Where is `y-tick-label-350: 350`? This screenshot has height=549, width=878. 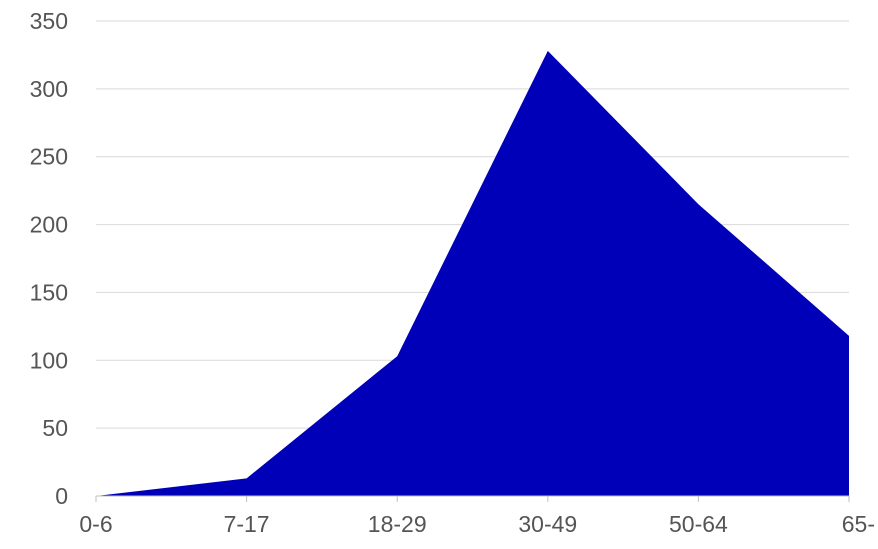 y-tick-label-350: 350 is located at coordinates (49, 21).